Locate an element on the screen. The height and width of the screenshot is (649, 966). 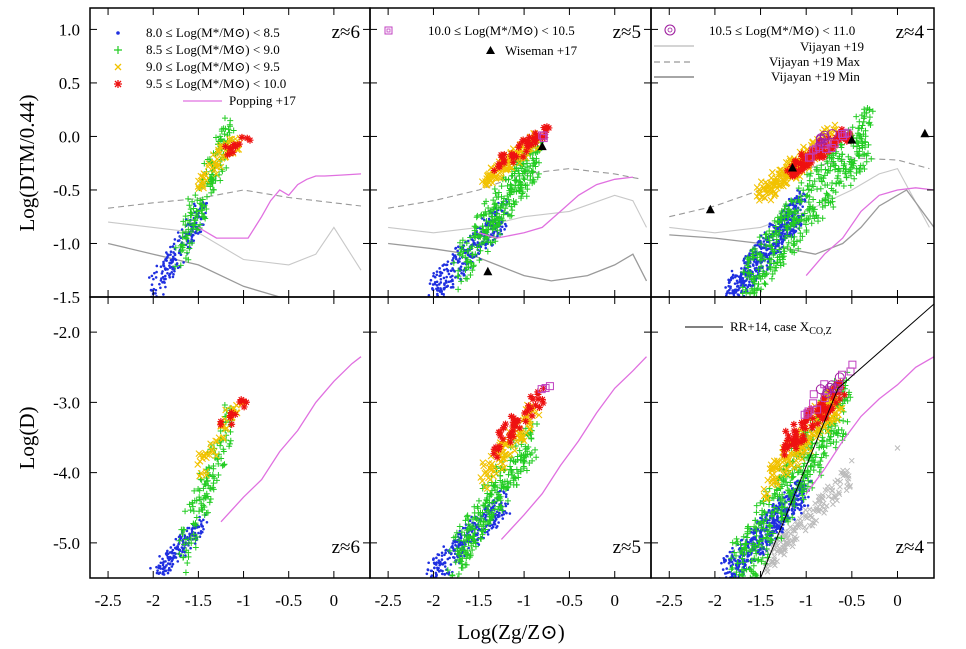
x-tick-label: -2 is located at coordinates (153, 600).